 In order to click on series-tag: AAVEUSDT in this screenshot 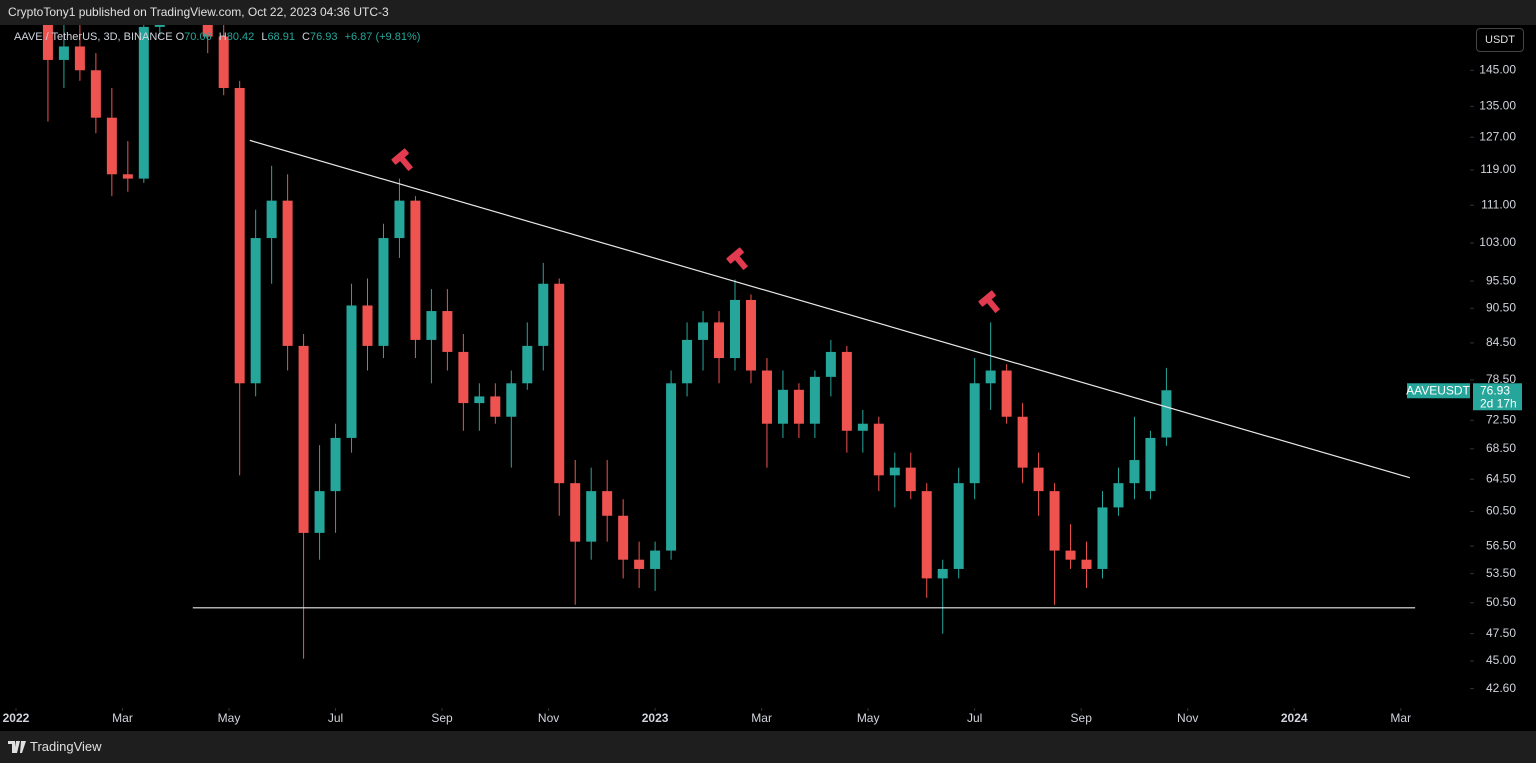, I will do `click(1438, 390)`.